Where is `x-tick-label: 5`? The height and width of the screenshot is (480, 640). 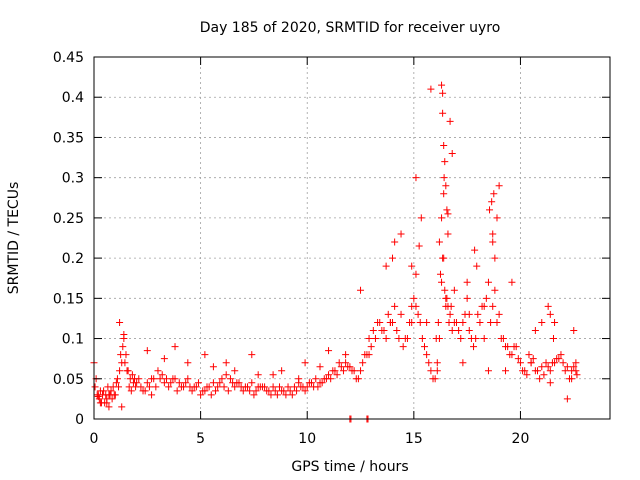 x-tick-label: 5 is located at coordinates (200, 439).